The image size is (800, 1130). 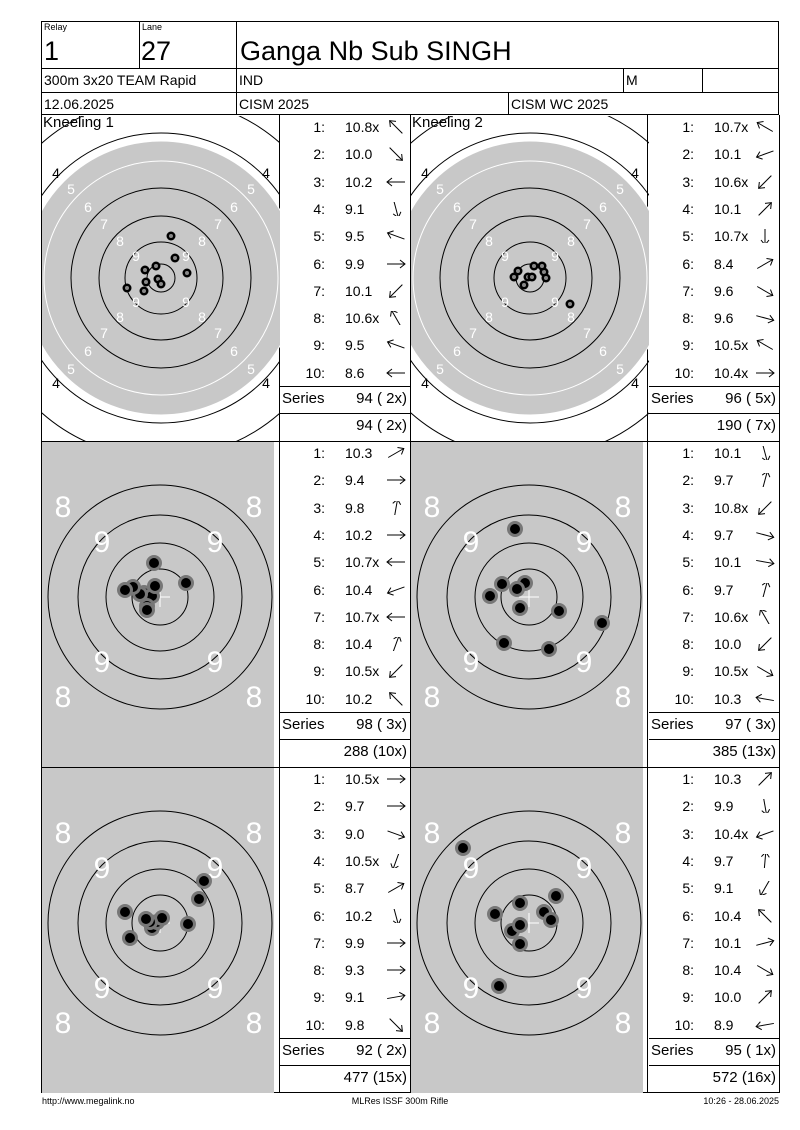 What do you see at coordinates (381, 425) in the screenshot?
I see `cumulative-total: 94 ( 2x)` at bounding box center [381, 425].